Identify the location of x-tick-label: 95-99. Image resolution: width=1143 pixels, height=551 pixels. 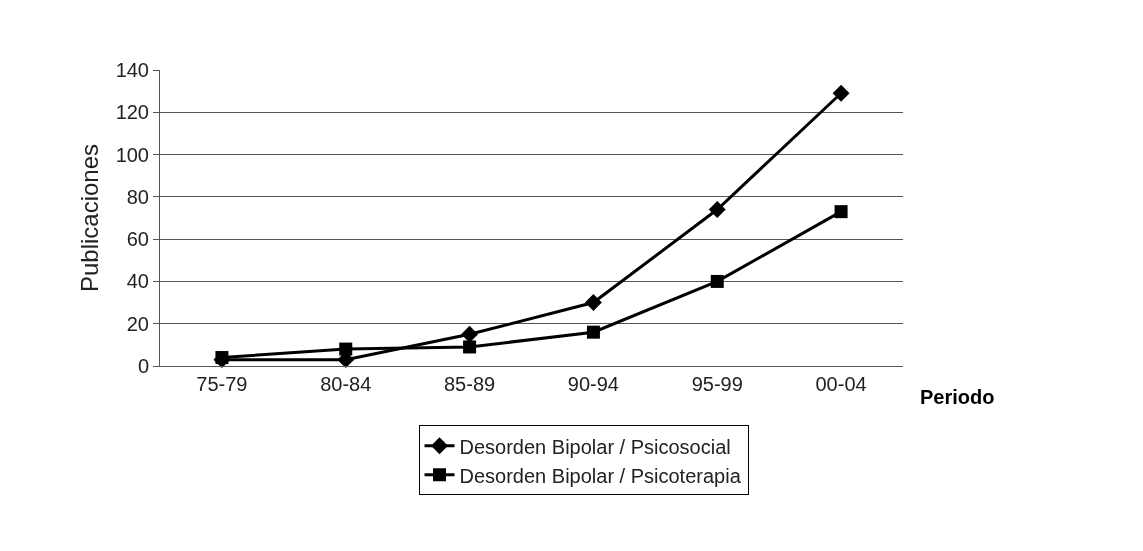
(717, 384).